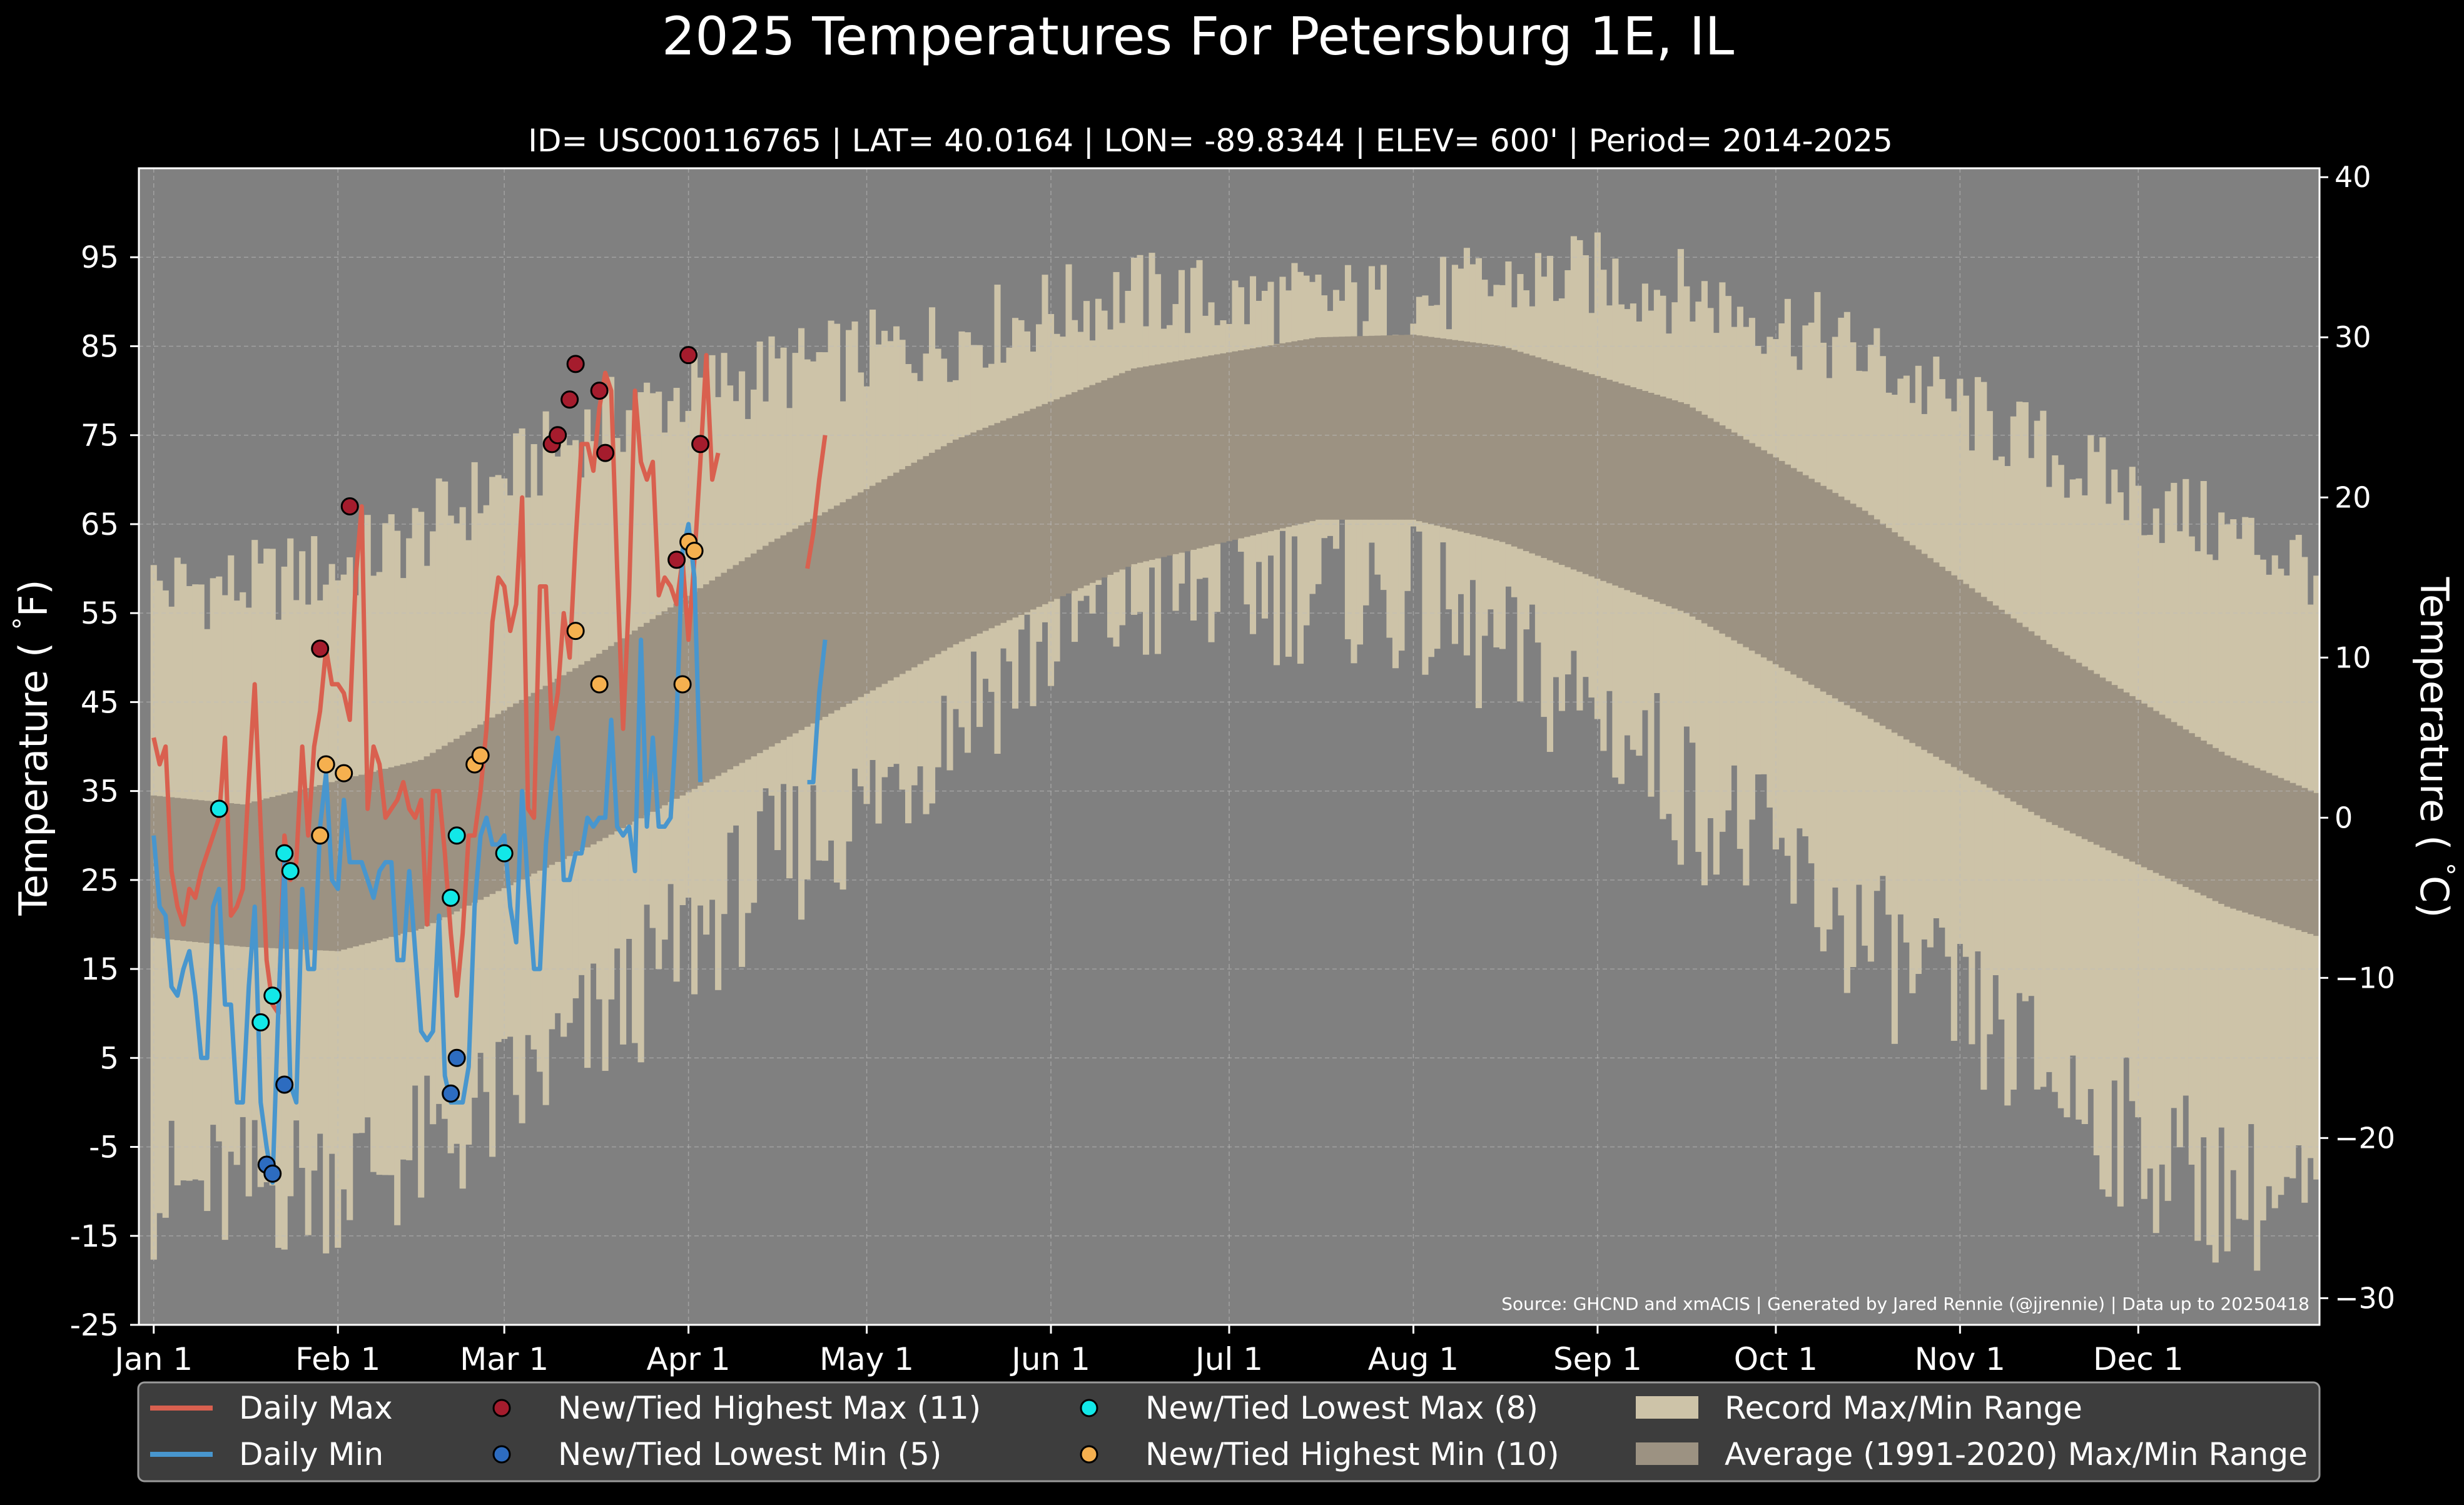  Describe the element at coordinates (427, 853) in the screenshot. I see `daily-min-line` at that location.